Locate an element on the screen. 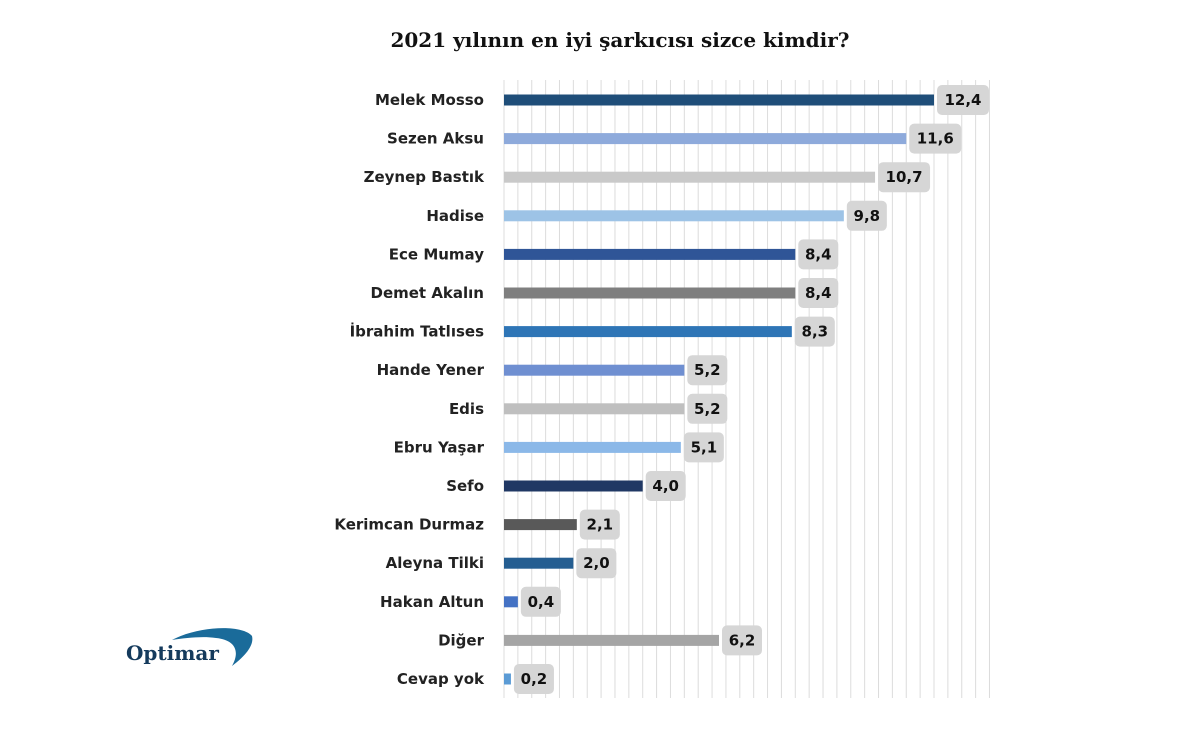  category-label: Kerimcan Durmaz is located at coordinates (409, 525).